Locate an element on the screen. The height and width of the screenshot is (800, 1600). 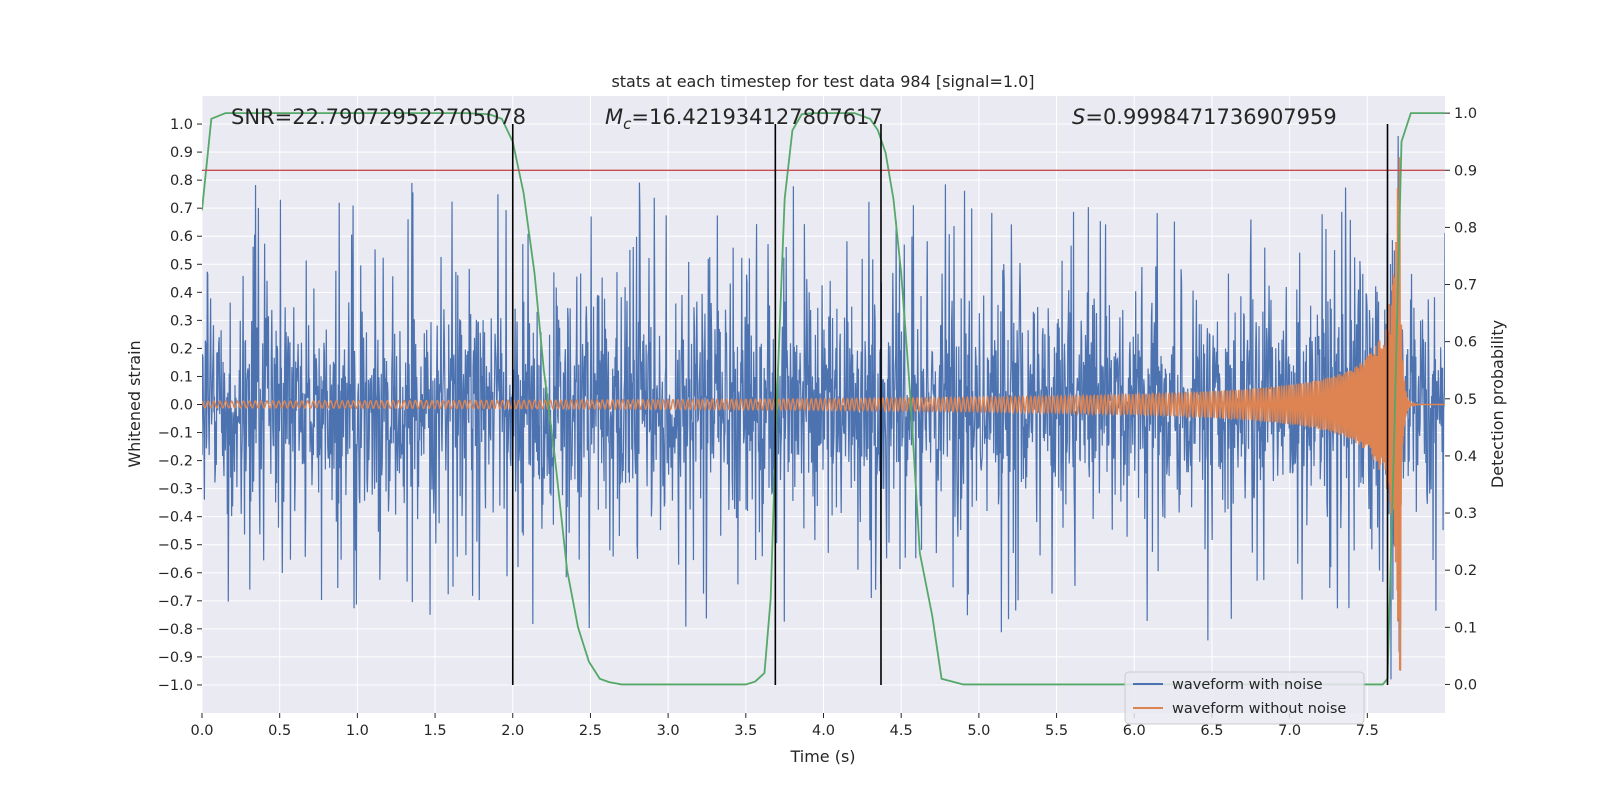
y2-tick-label: 0.7 is located at coordinates (1465, 286).